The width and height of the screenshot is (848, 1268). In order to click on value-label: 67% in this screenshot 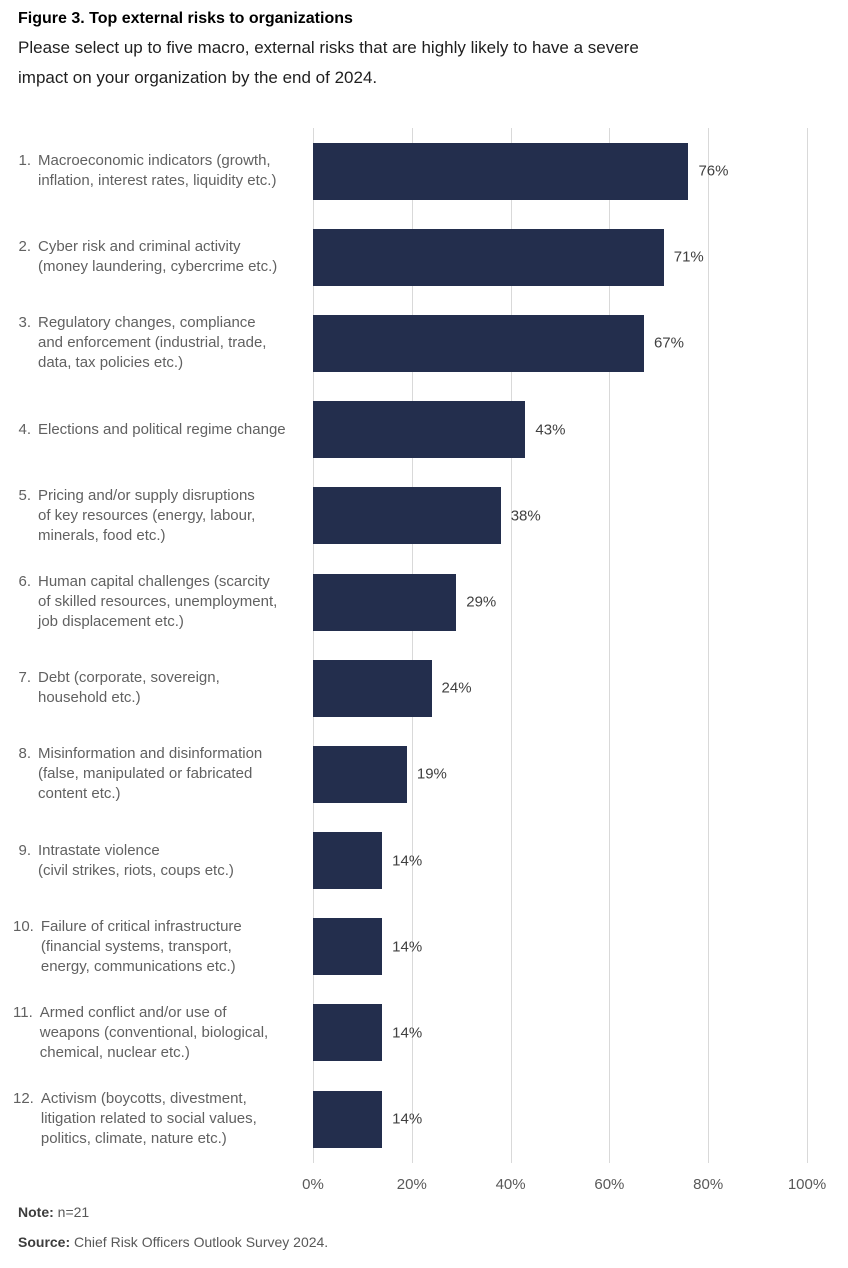, I will do `click(668, 343)`.